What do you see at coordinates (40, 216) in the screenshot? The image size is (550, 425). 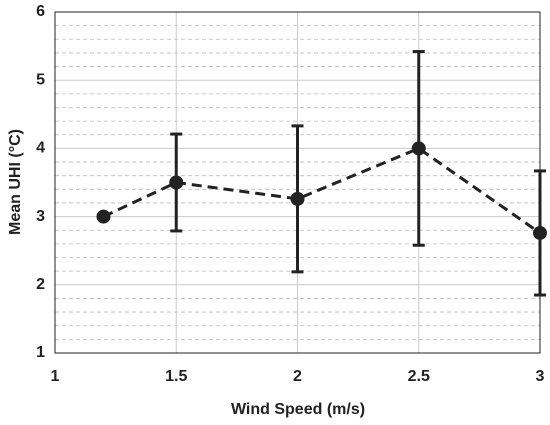 I see `y-tick-label: 3` at bounding box center [40, 216].